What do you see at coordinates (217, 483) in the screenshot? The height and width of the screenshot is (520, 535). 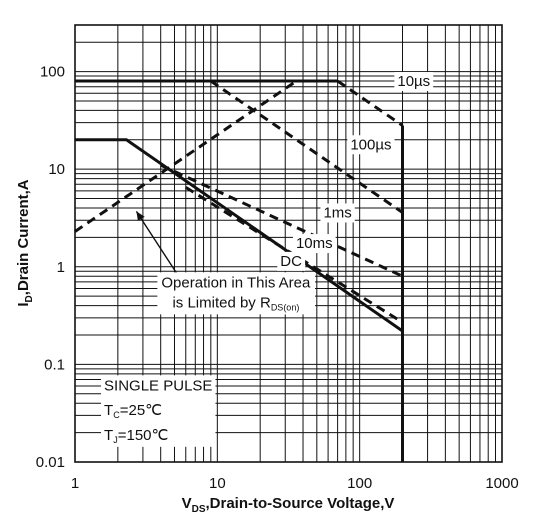 I see `x-tick-label: 10` at bounding box center [217, 483].